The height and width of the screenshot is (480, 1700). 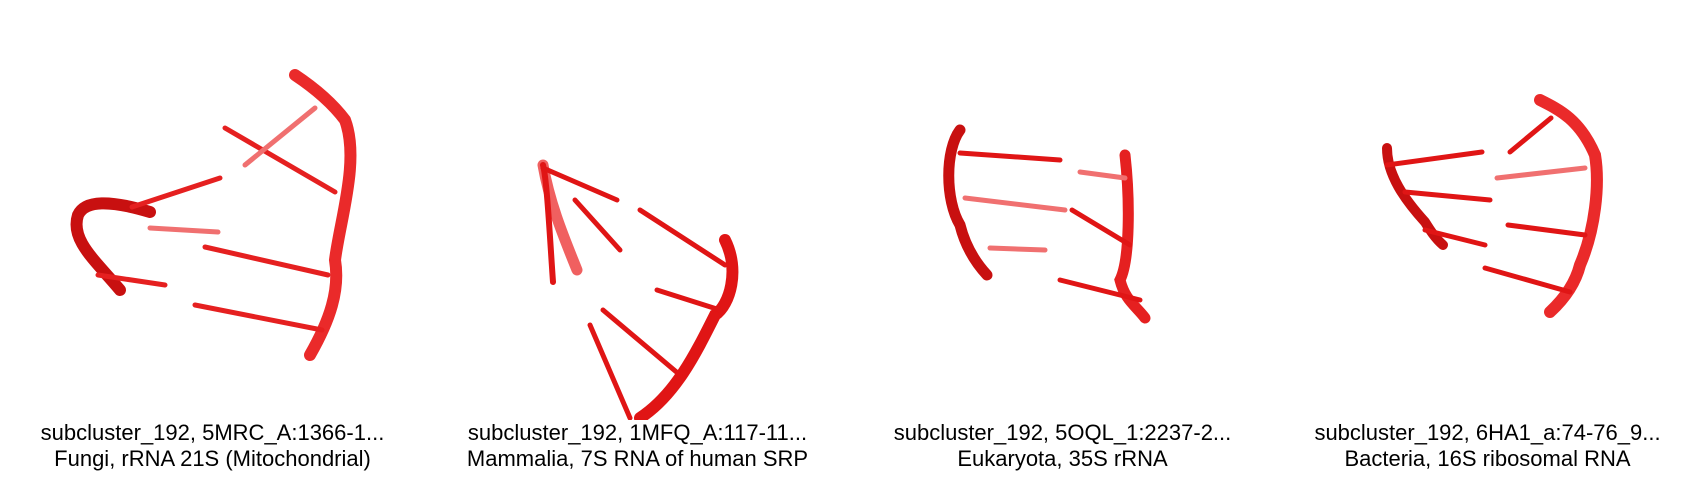 I want to click on organism-description: Fungi, rRNA 21S (Mitochondrial), so click(x=212, y=458).